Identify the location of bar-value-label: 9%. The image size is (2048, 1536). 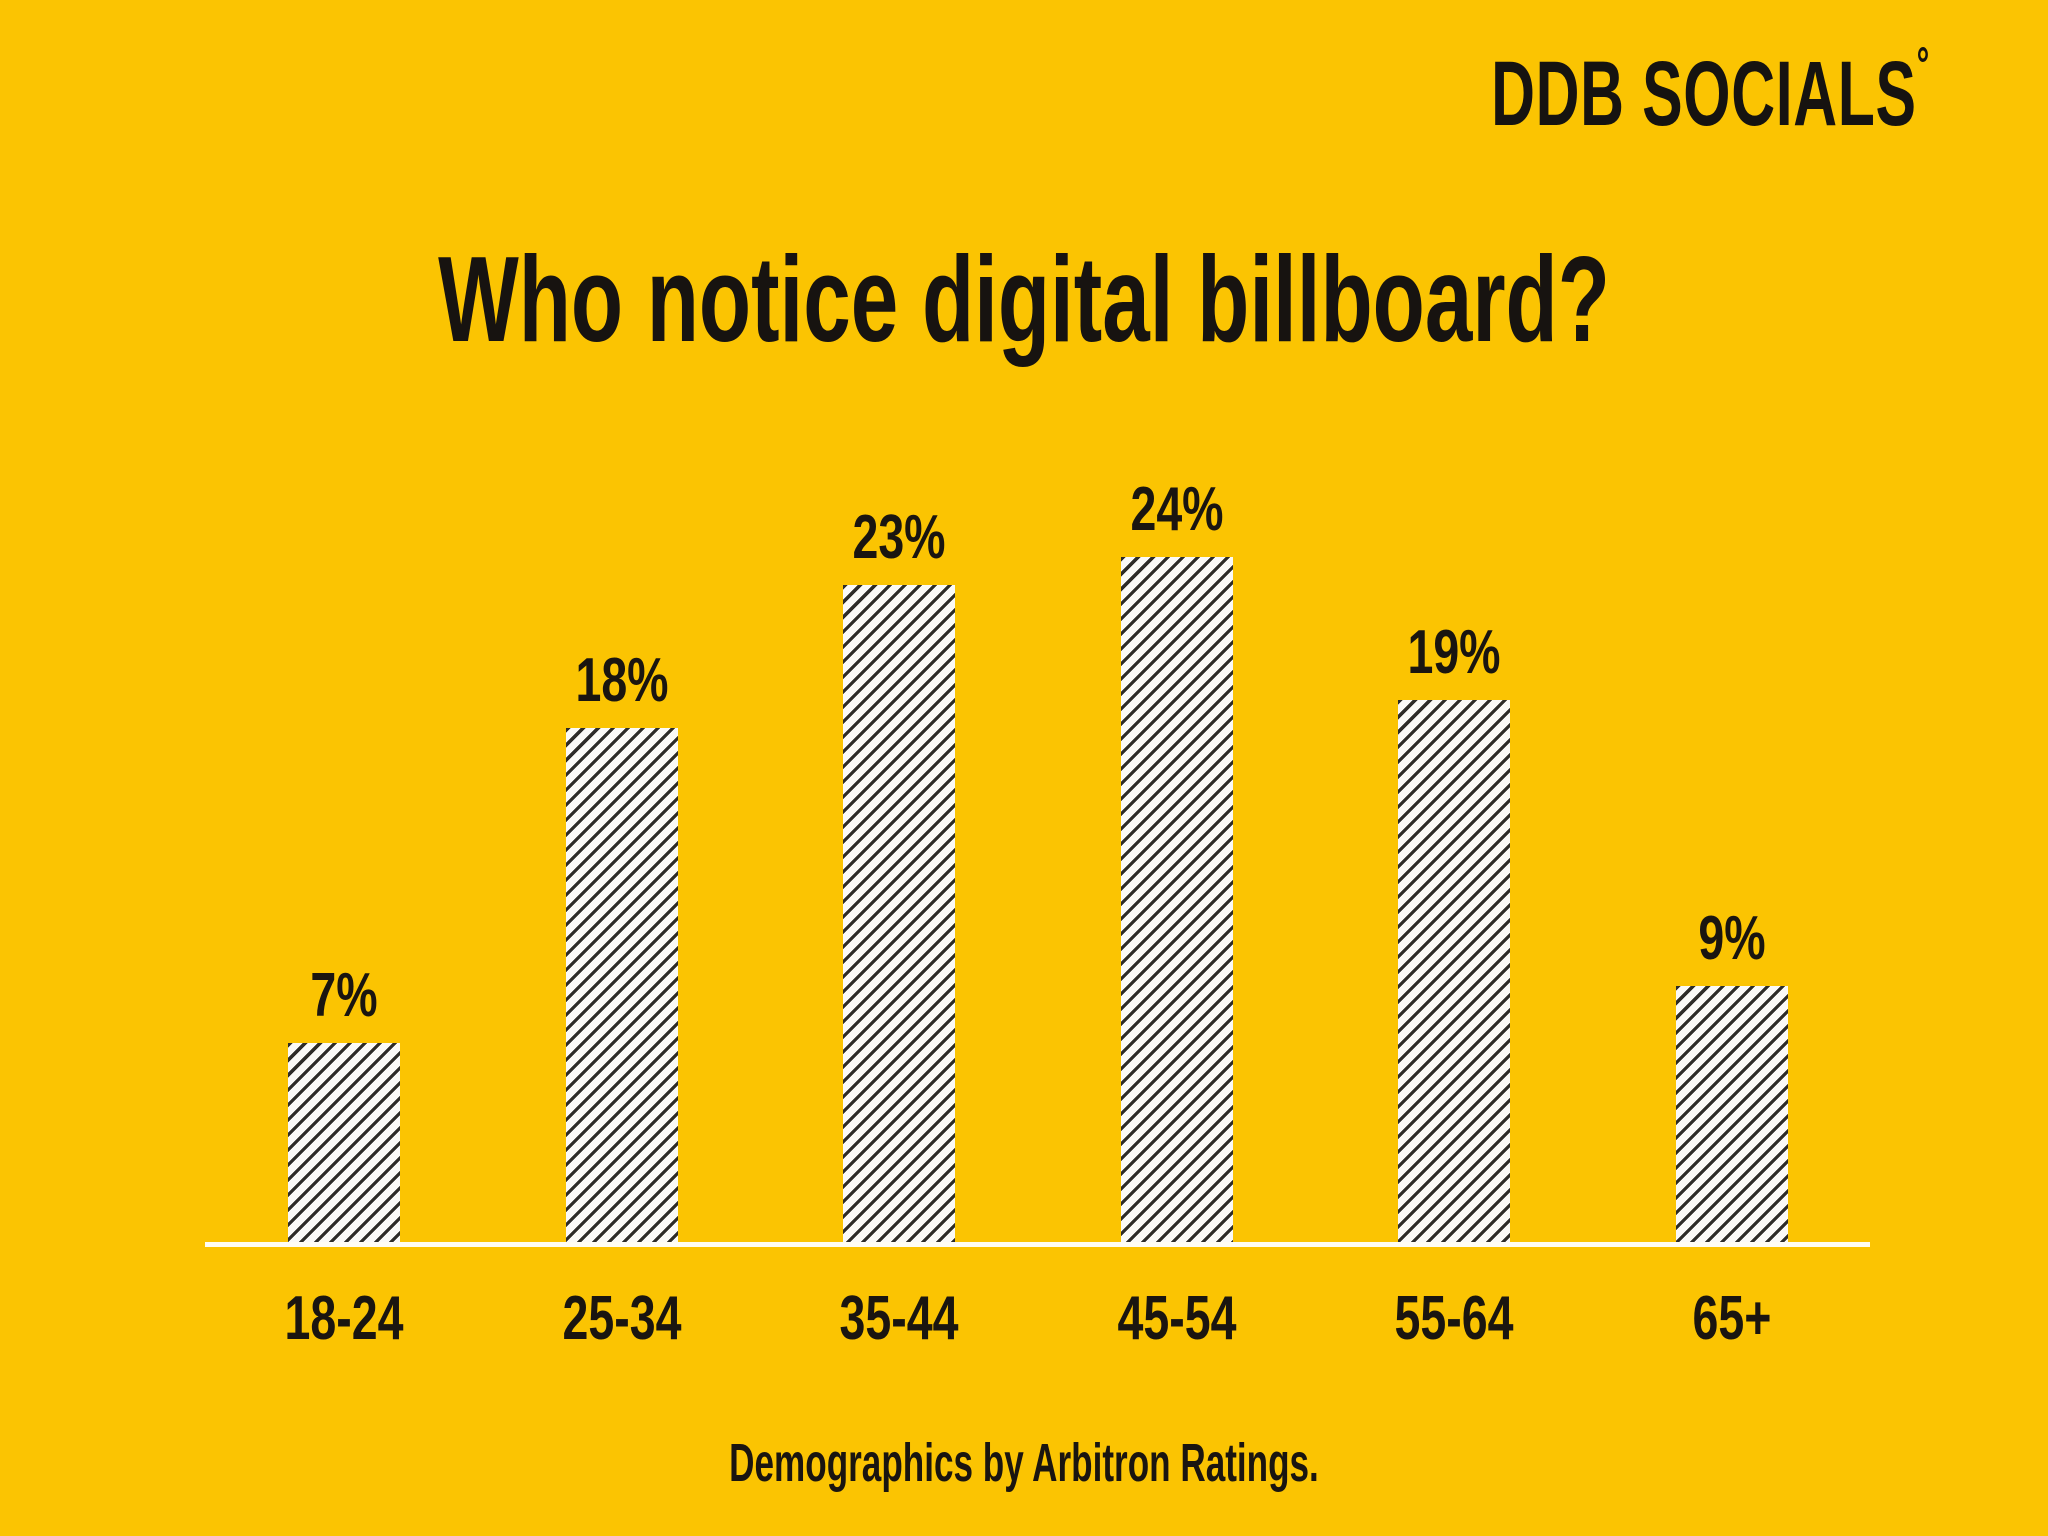
(1731, 938).